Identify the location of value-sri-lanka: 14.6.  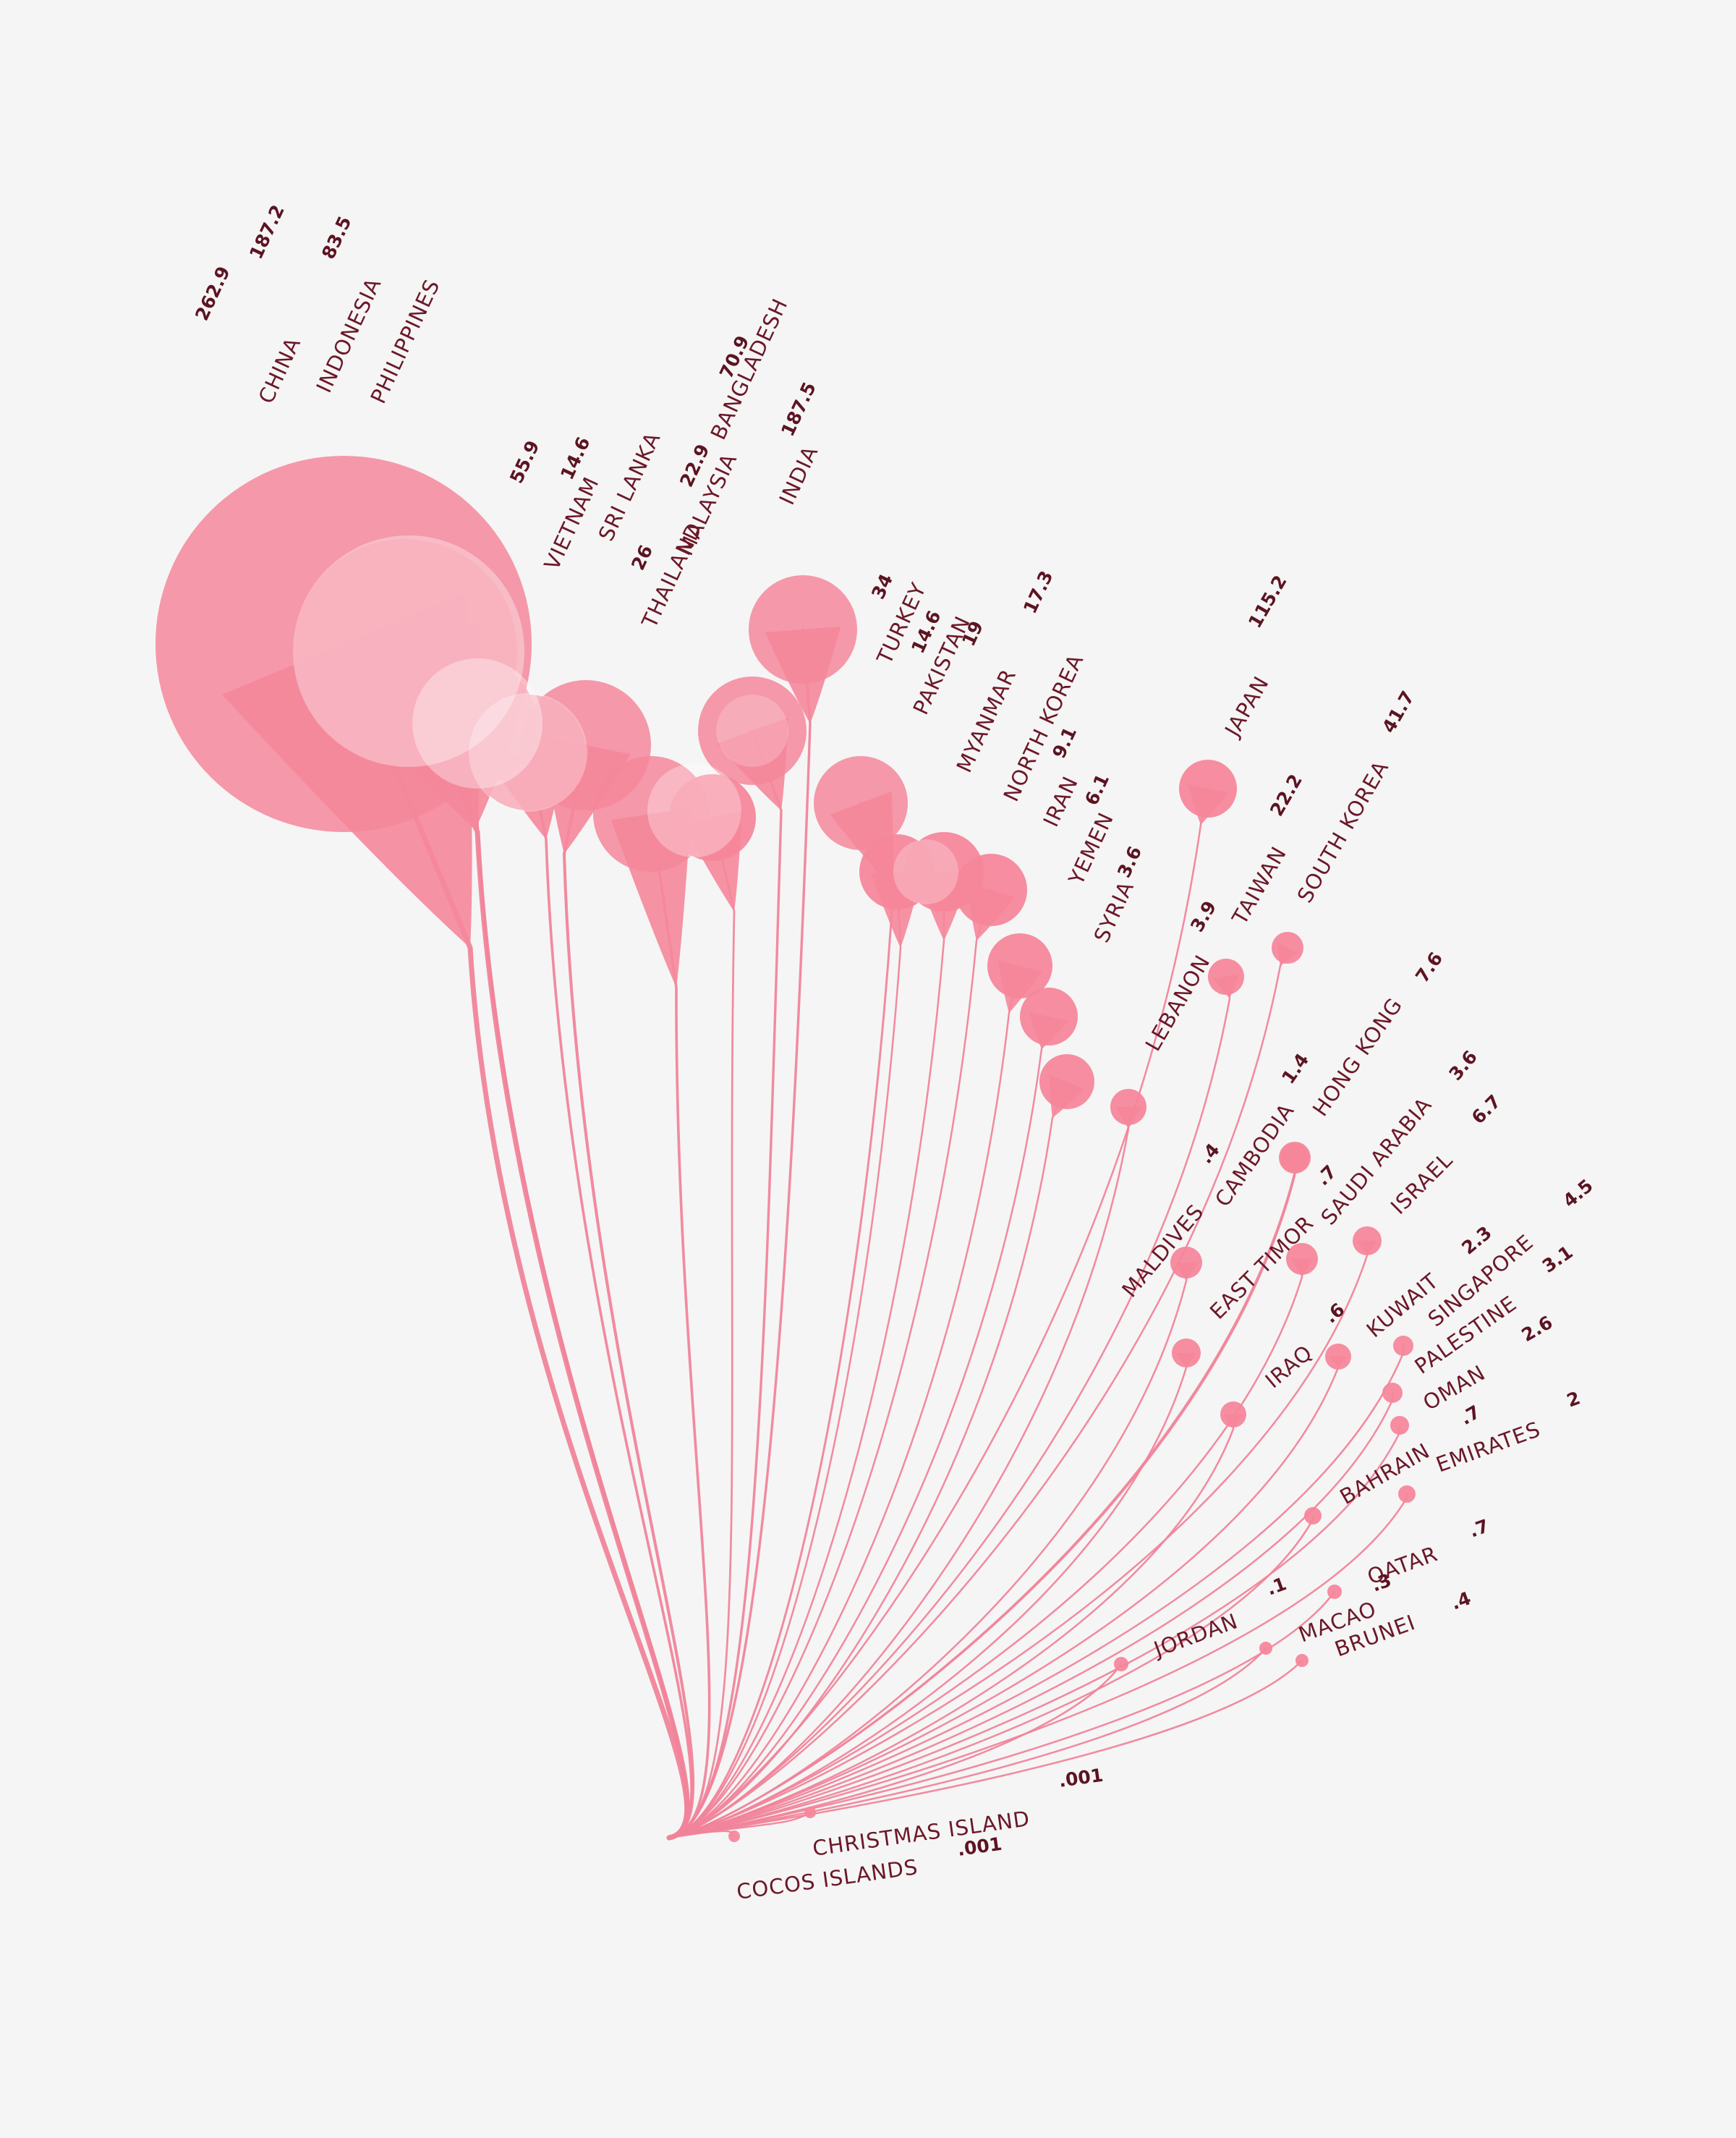
(575, 458).